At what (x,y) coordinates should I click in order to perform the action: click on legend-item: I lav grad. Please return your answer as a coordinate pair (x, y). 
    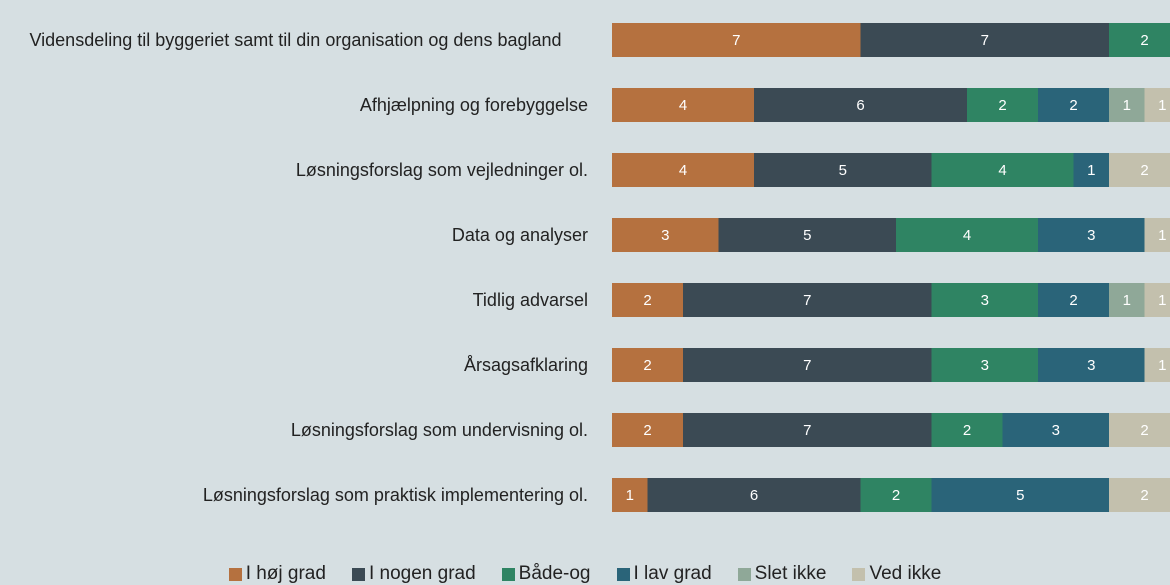
    Looking at the image, I should click on (664, 574).